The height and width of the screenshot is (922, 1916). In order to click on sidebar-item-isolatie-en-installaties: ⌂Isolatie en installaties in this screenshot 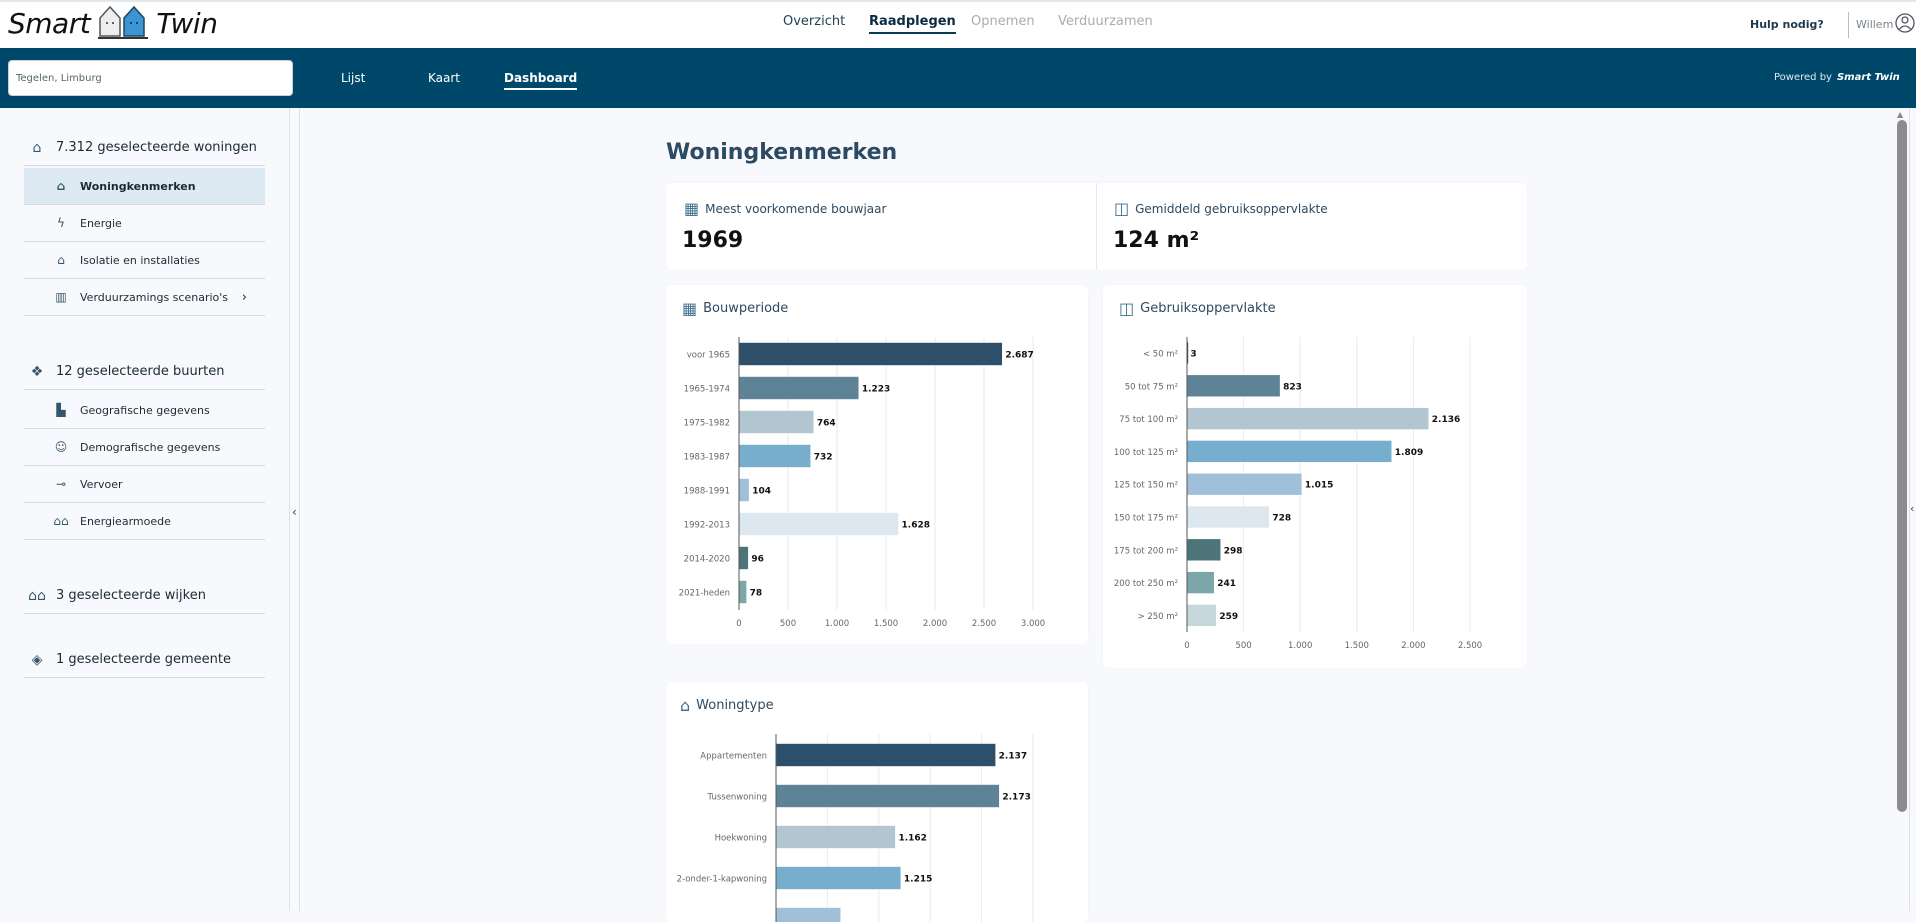, I will do `click(144, 260)`.